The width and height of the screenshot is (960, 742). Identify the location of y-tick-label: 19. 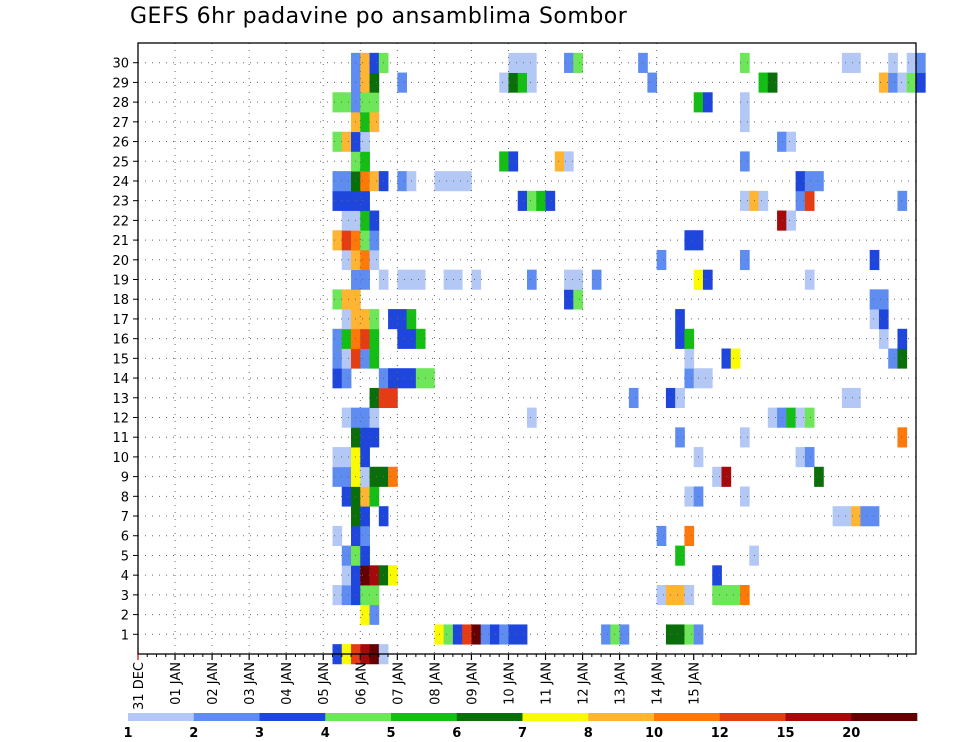
(120, 281).